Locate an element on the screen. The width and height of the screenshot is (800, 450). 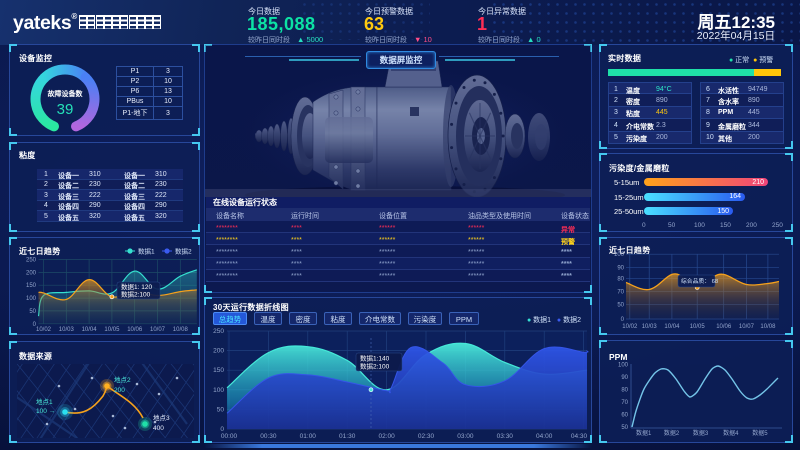
svg-text: 03:30 is located at coordinates (505, 436).